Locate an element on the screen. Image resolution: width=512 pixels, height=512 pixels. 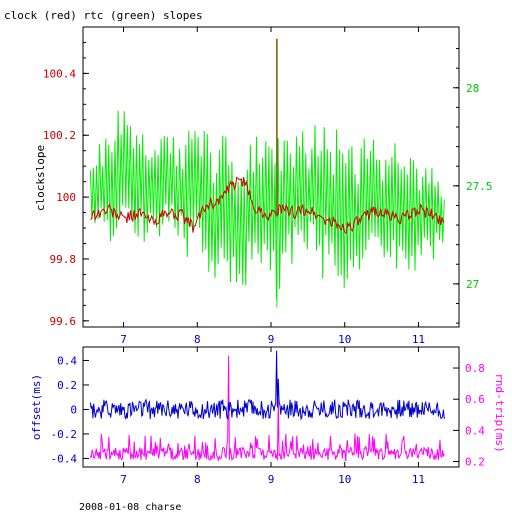
top-y-tick-label: 99.8 is located at coordinates (63, 259).